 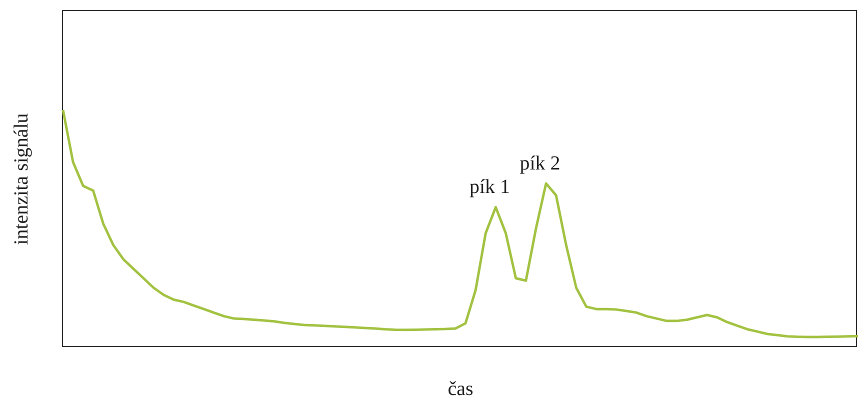 I want to click on y-axis-title: intenzita signálu, so click(x=22, y=178).